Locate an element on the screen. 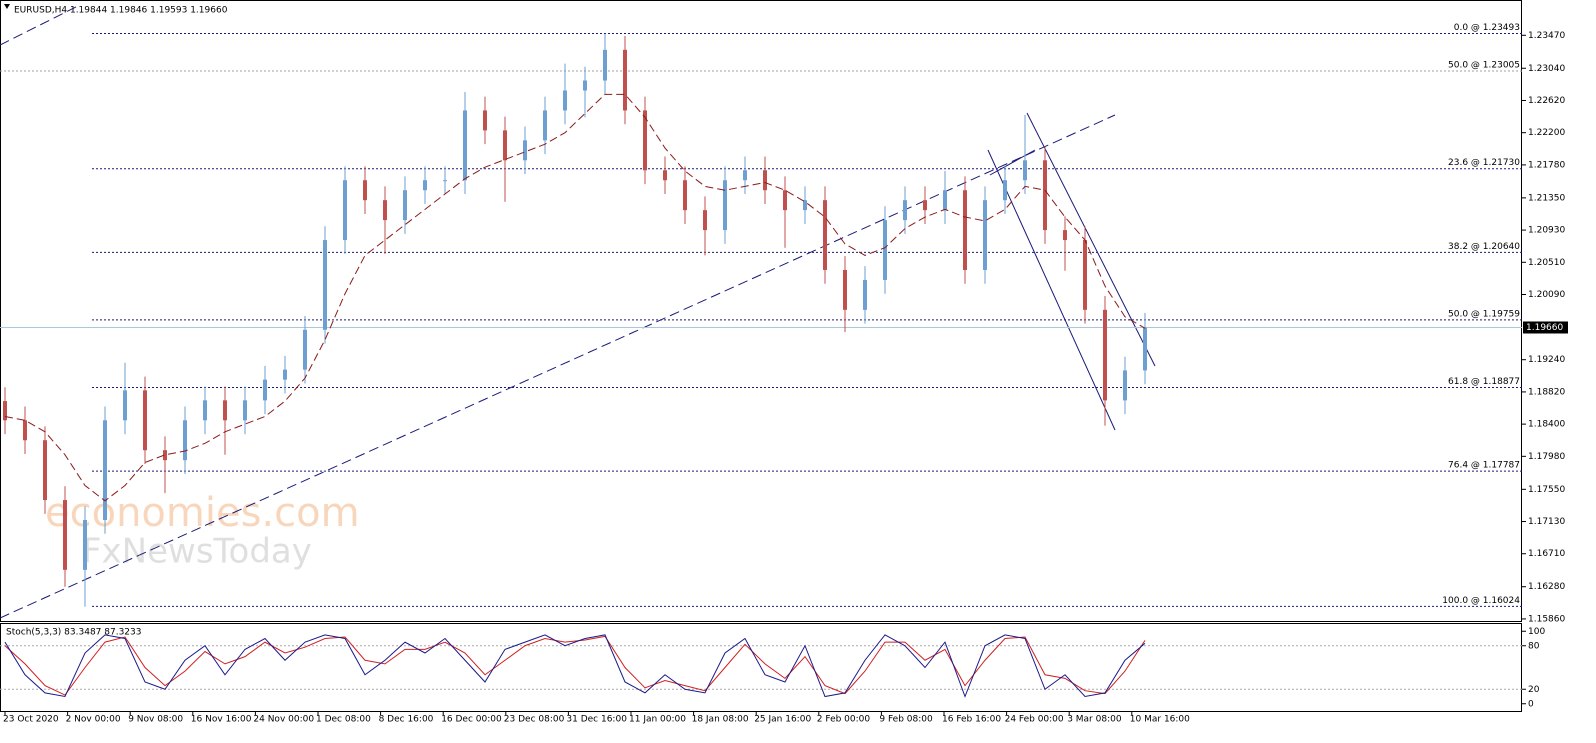 This screenshot has height=743, width=1596. x-tick-label: 25 Jan 16:00 is located at coordinates (782, 720).